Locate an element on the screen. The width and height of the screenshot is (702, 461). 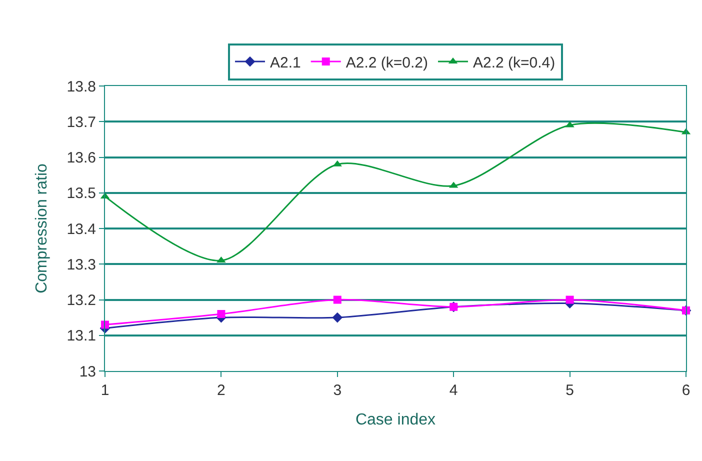
y-tick-label: 13 is located at coordinates (87, 371).